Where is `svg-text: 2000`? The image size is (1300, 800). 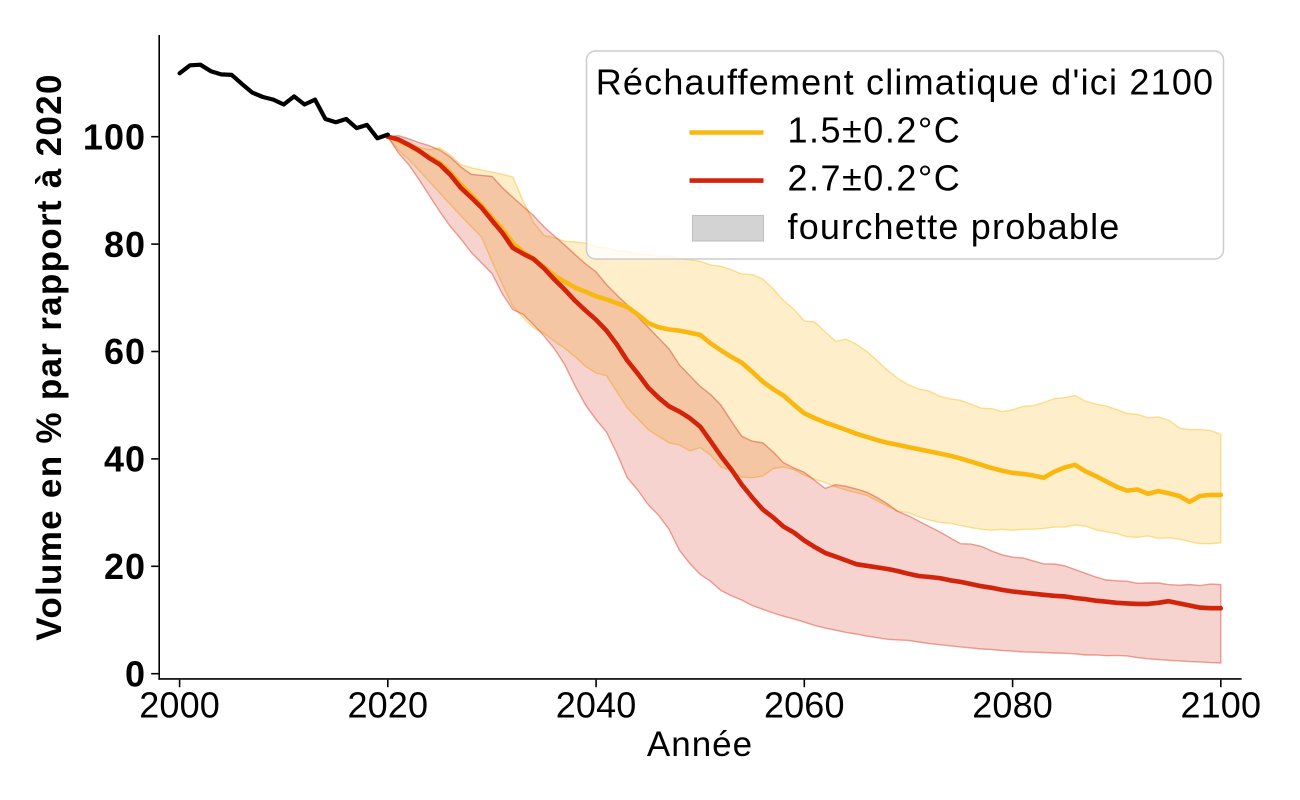 svg-text: 2000 is located at coordinates (179, 705).